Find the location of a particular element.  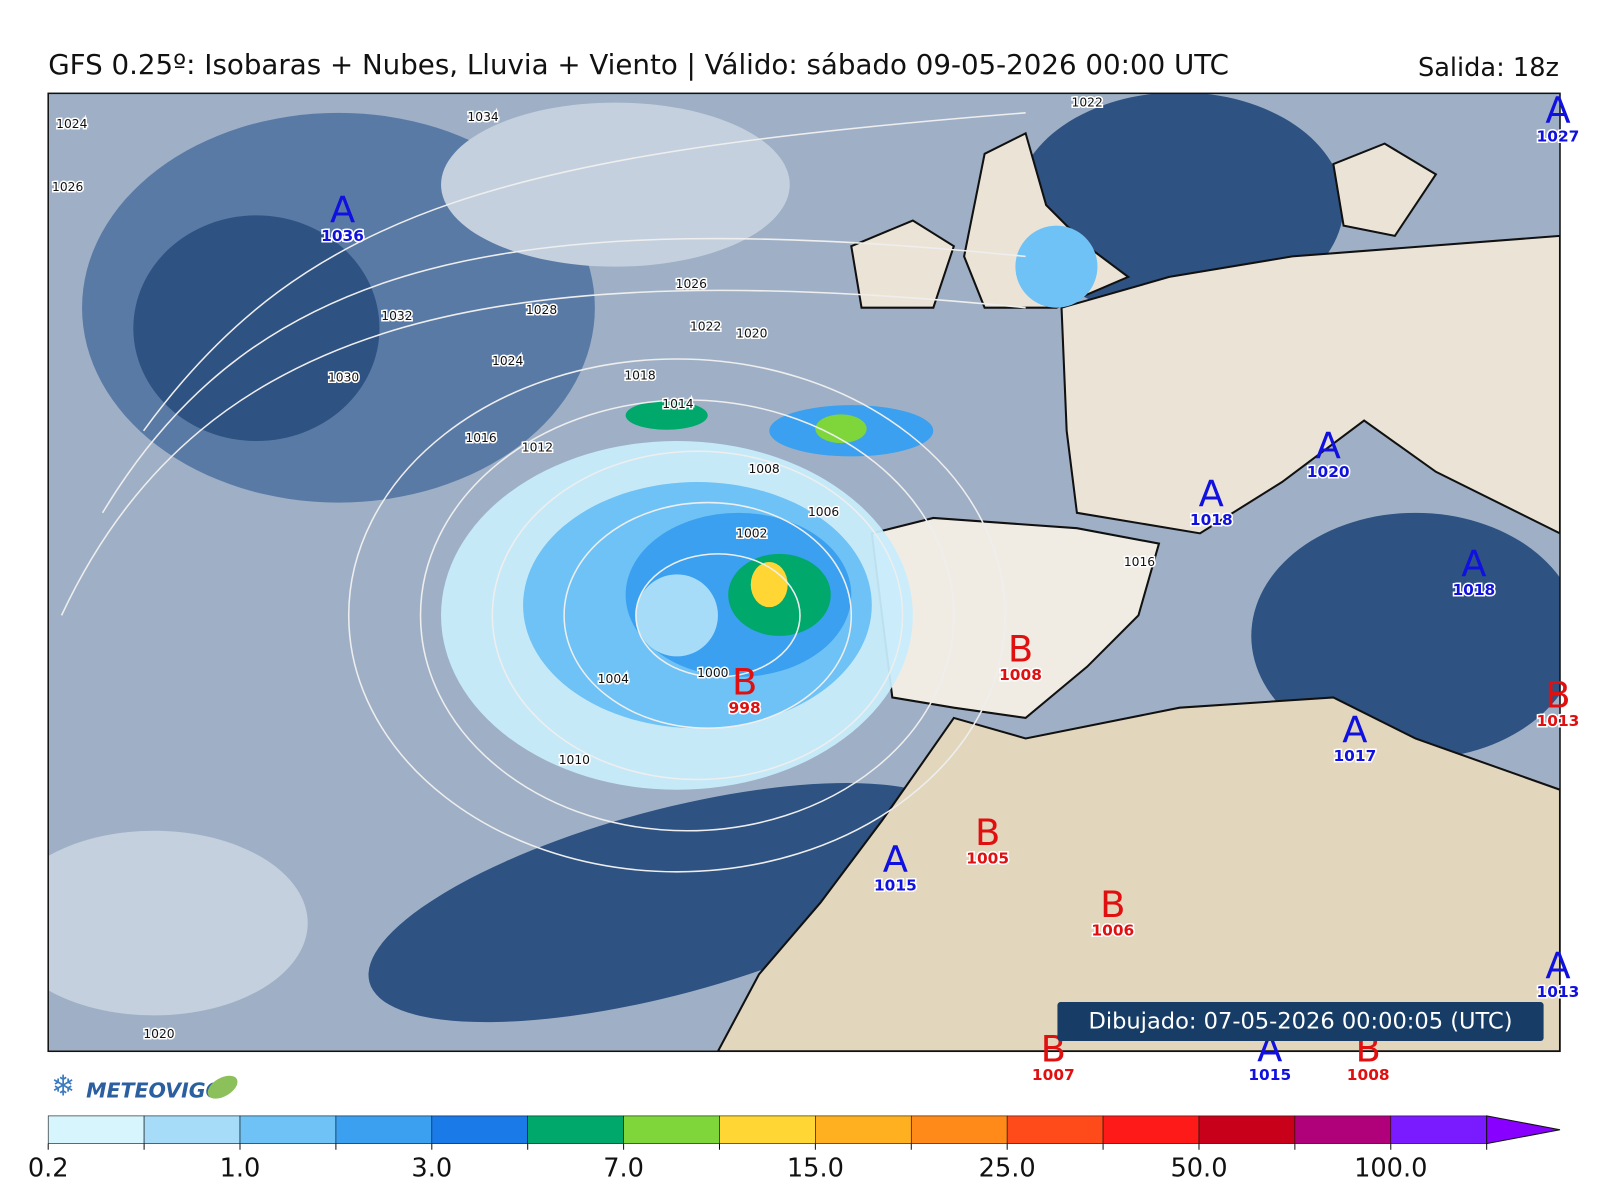

logo-text: METEOVIGO is located at coordinates (154, 1090).